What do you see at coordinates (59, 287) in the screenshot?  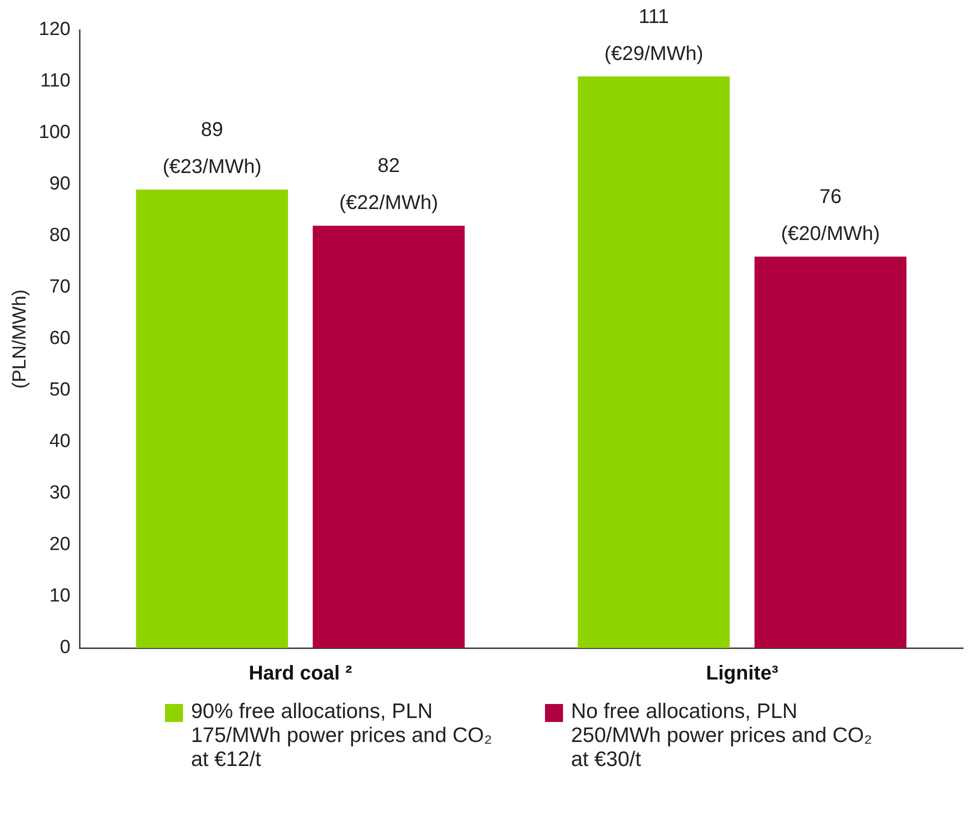 I see `y-tick-label: 70` at bounding box center [59, 287].